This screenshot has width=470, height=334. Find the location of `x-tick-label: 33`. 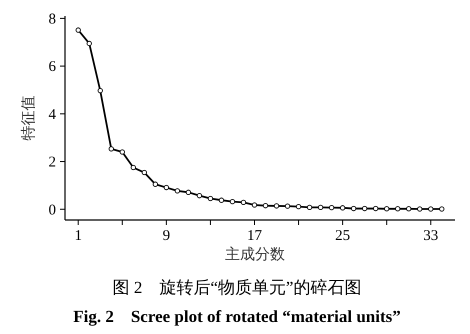

x-tick-label: 33 is located at coordinates (430, 236).